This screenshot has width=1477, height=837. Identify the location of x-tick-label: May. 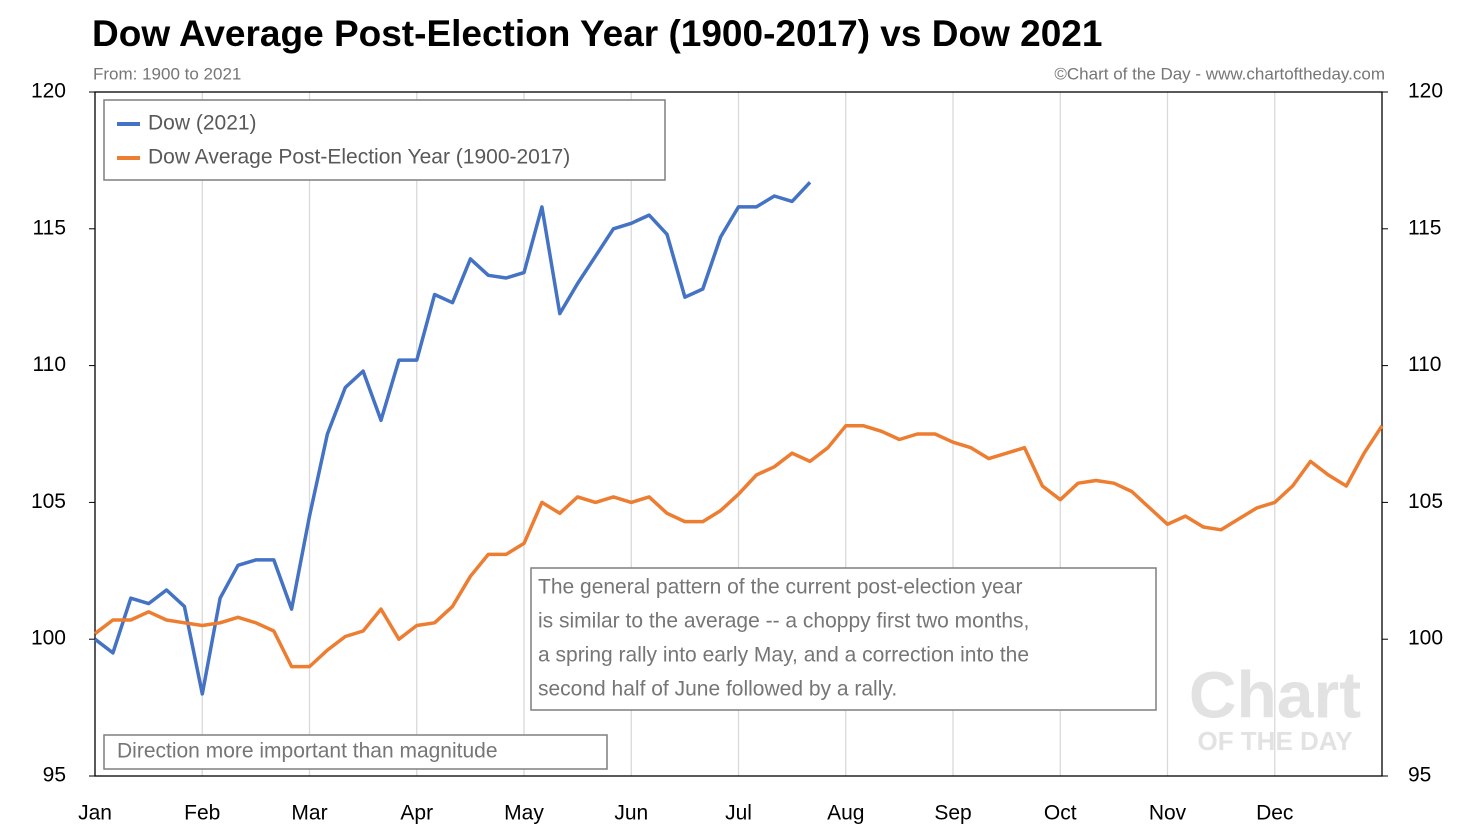
(524, 813).